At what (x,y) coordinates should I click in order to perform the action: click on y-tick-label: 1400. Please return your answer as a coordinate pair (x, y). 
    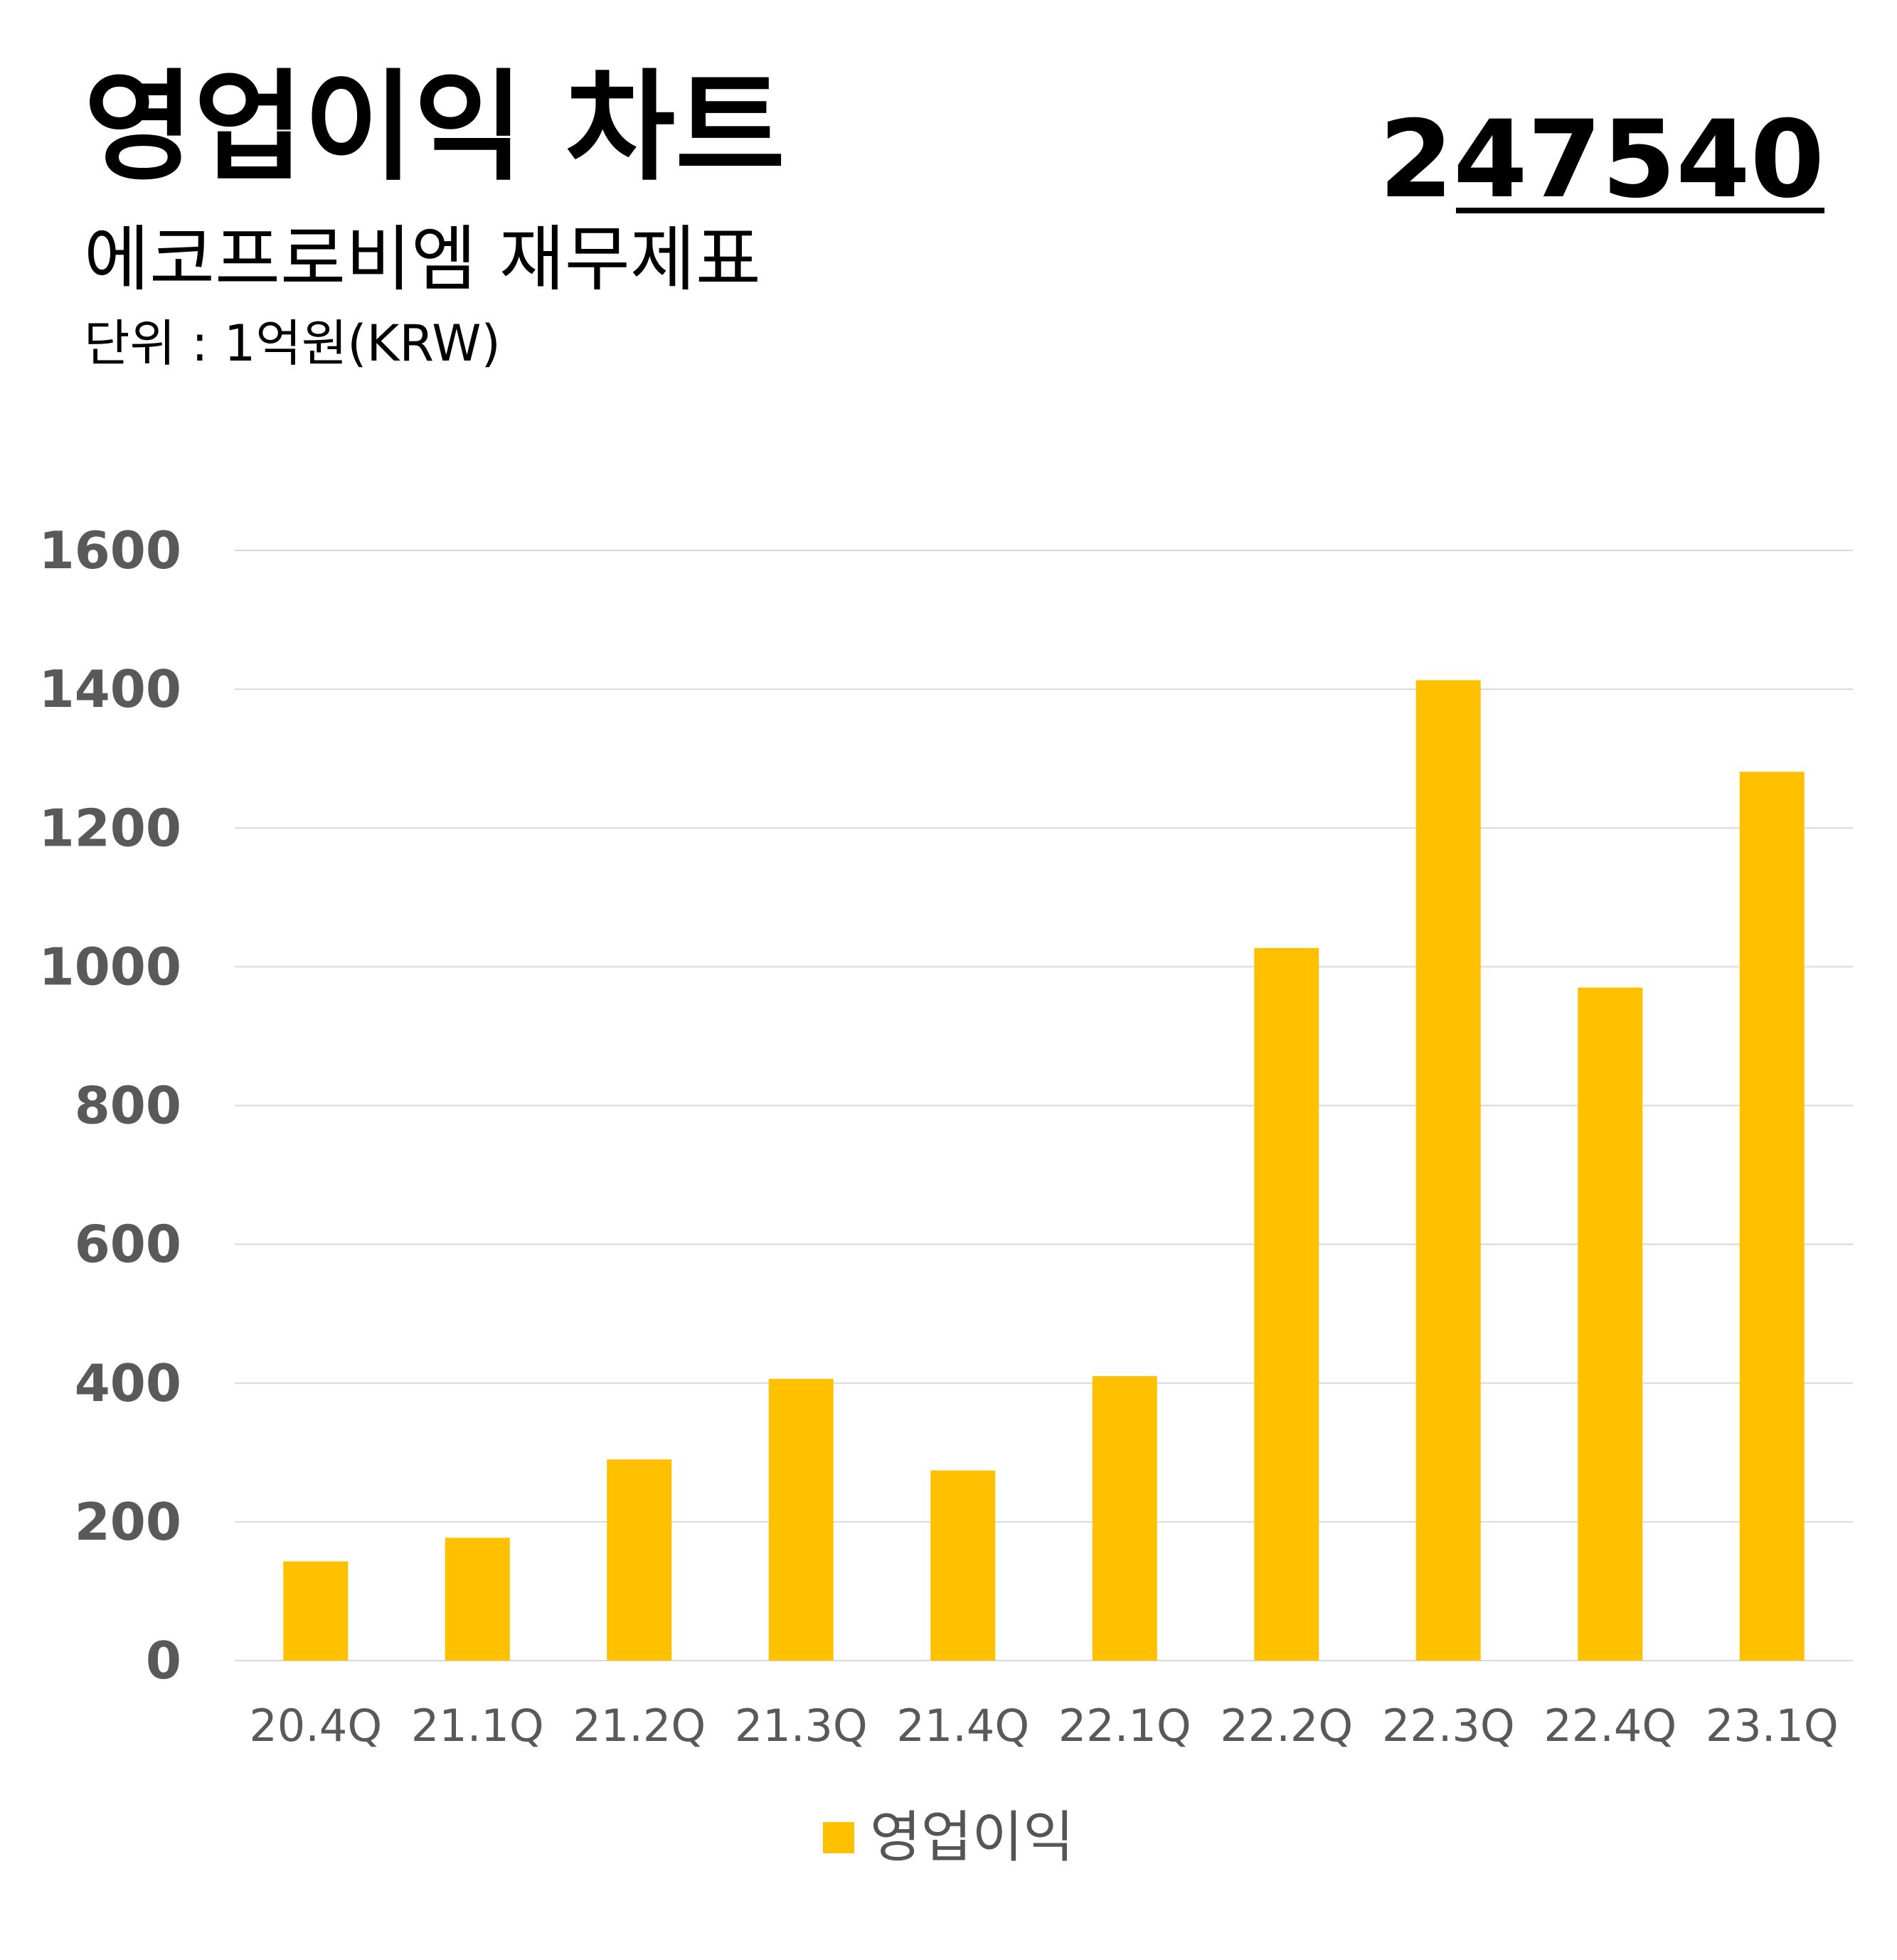
    Looking at the image, I should click on (110, 689).